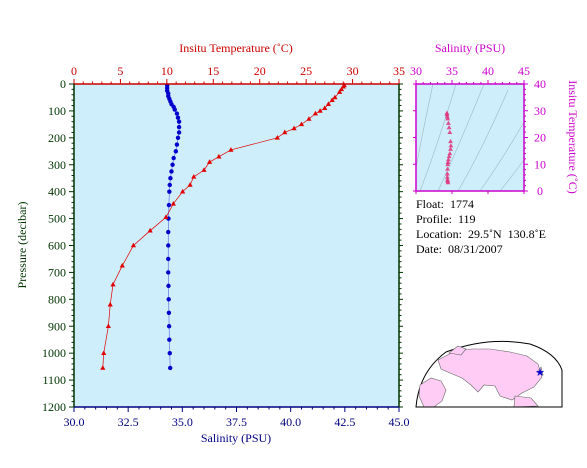 The height and width of the screenshot is (468, 587). What do you see at coordinates (57, 299) in the screenshot?
I see `pressure-tick-label: 800` at bounding box center [57, 299].